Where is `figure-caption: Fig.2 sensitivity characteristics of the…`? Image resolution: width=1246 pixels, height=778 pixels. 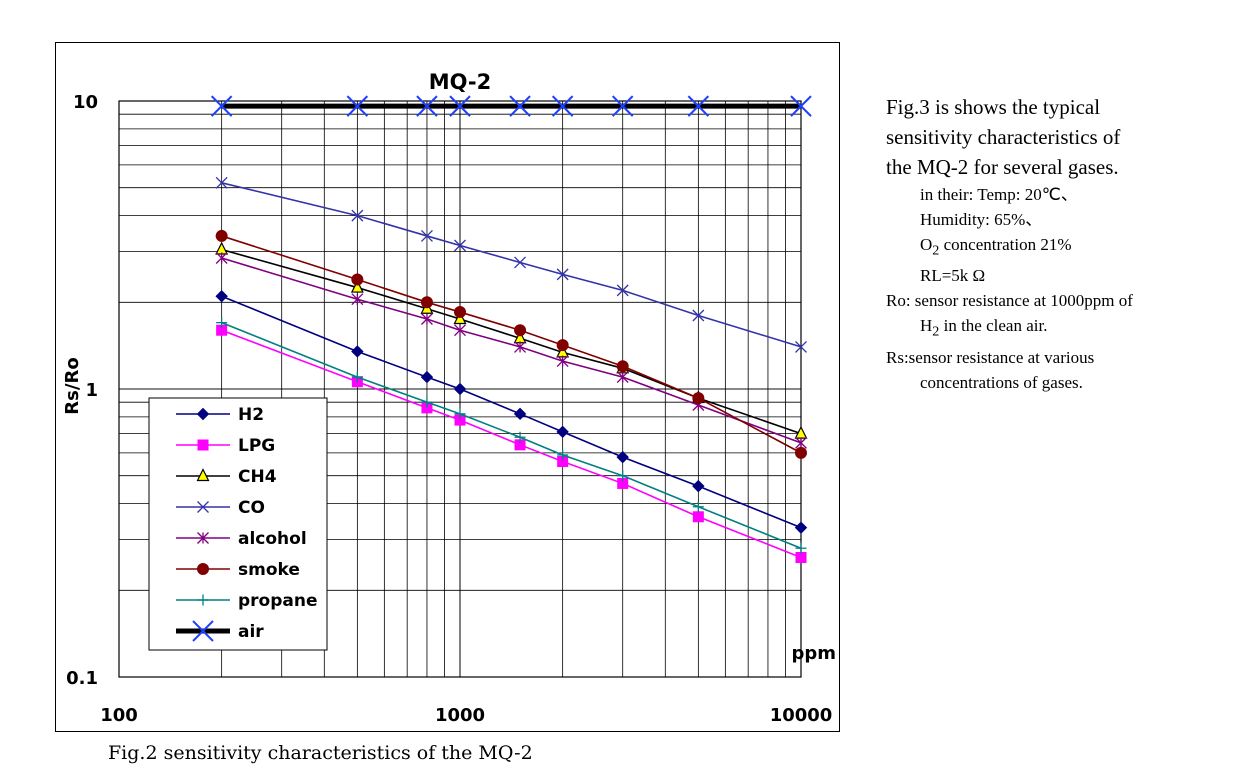
figure-caption: Fig.2 sensitivity characteristics of the… is located at coordinates (320, 753).